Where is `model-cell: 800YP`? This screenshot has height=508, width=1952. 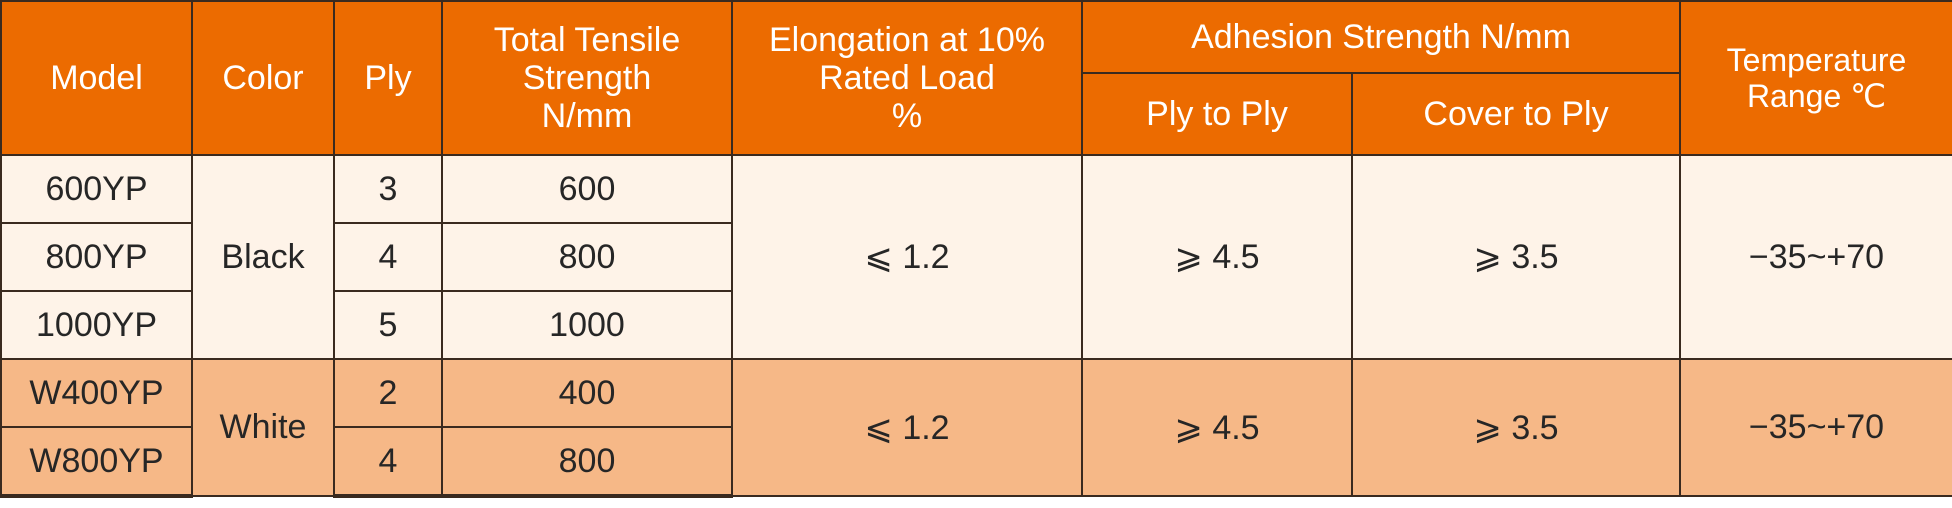 model-cell: 800YP is located at coordinates (96, 257).